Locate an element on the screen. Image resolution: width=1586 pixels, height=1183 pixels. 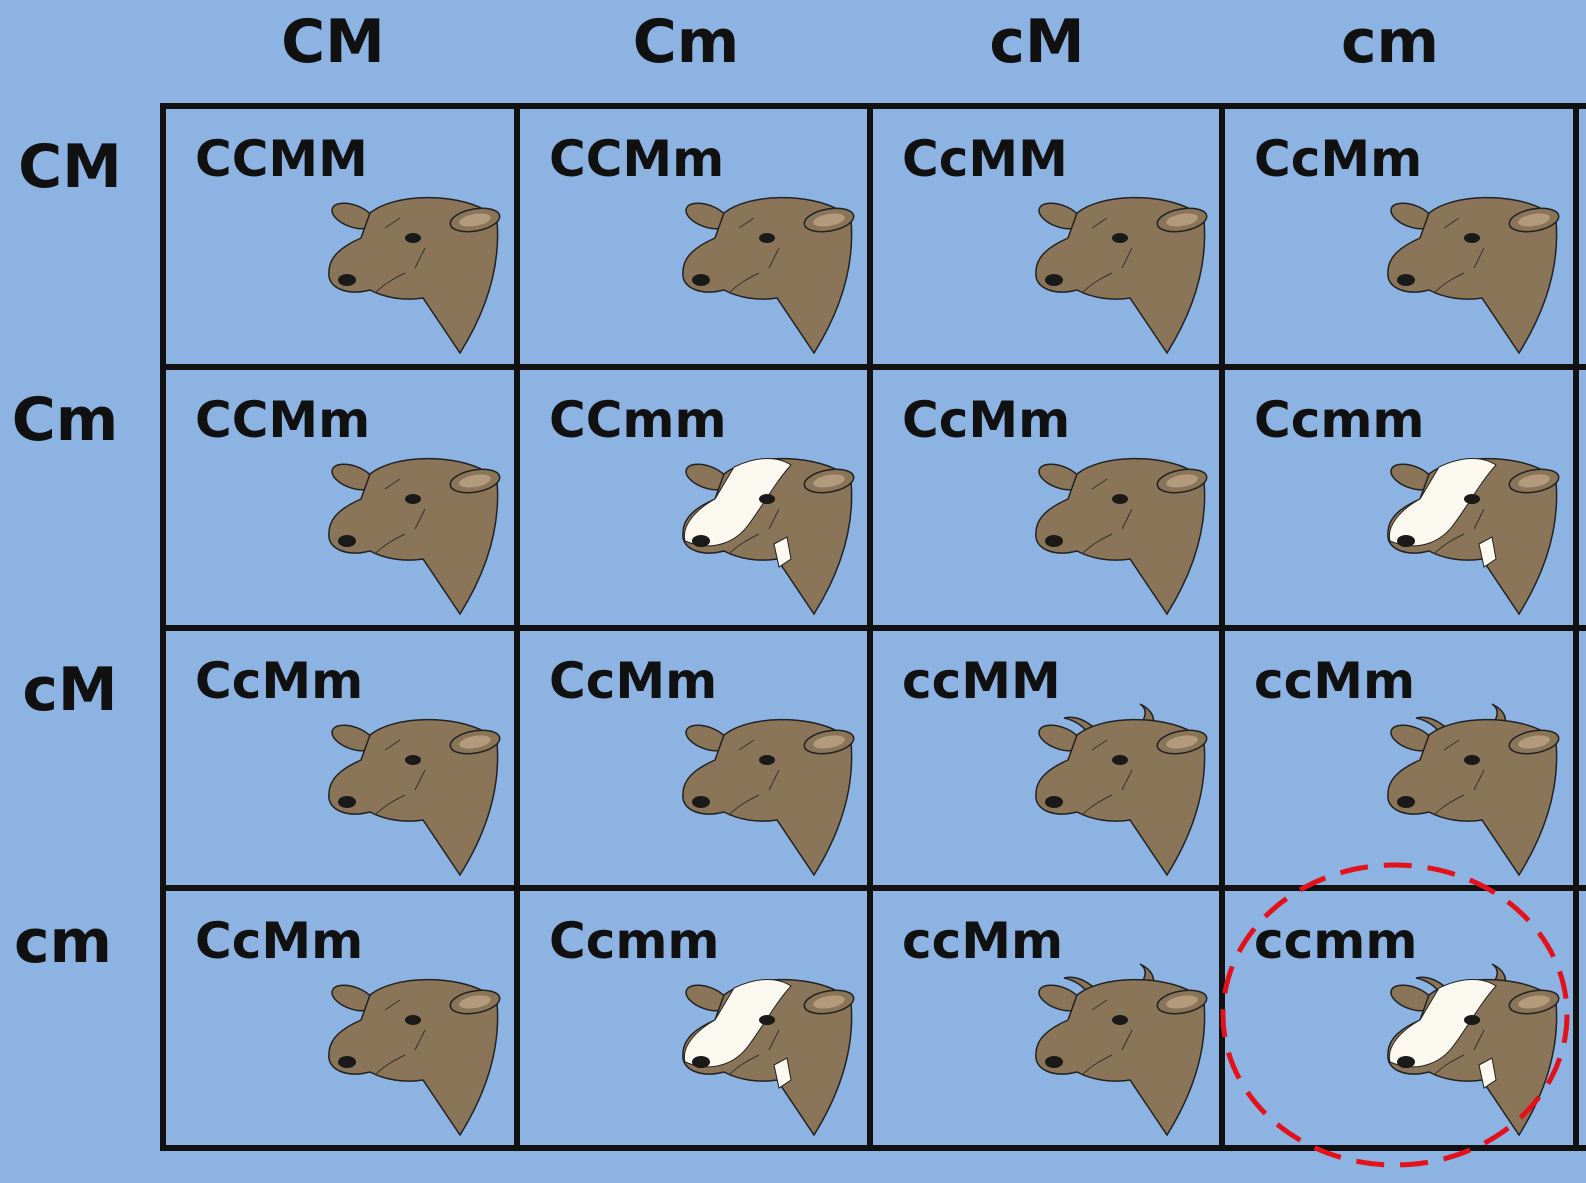
highlight-circle is located at coordinates (1395, 1015).